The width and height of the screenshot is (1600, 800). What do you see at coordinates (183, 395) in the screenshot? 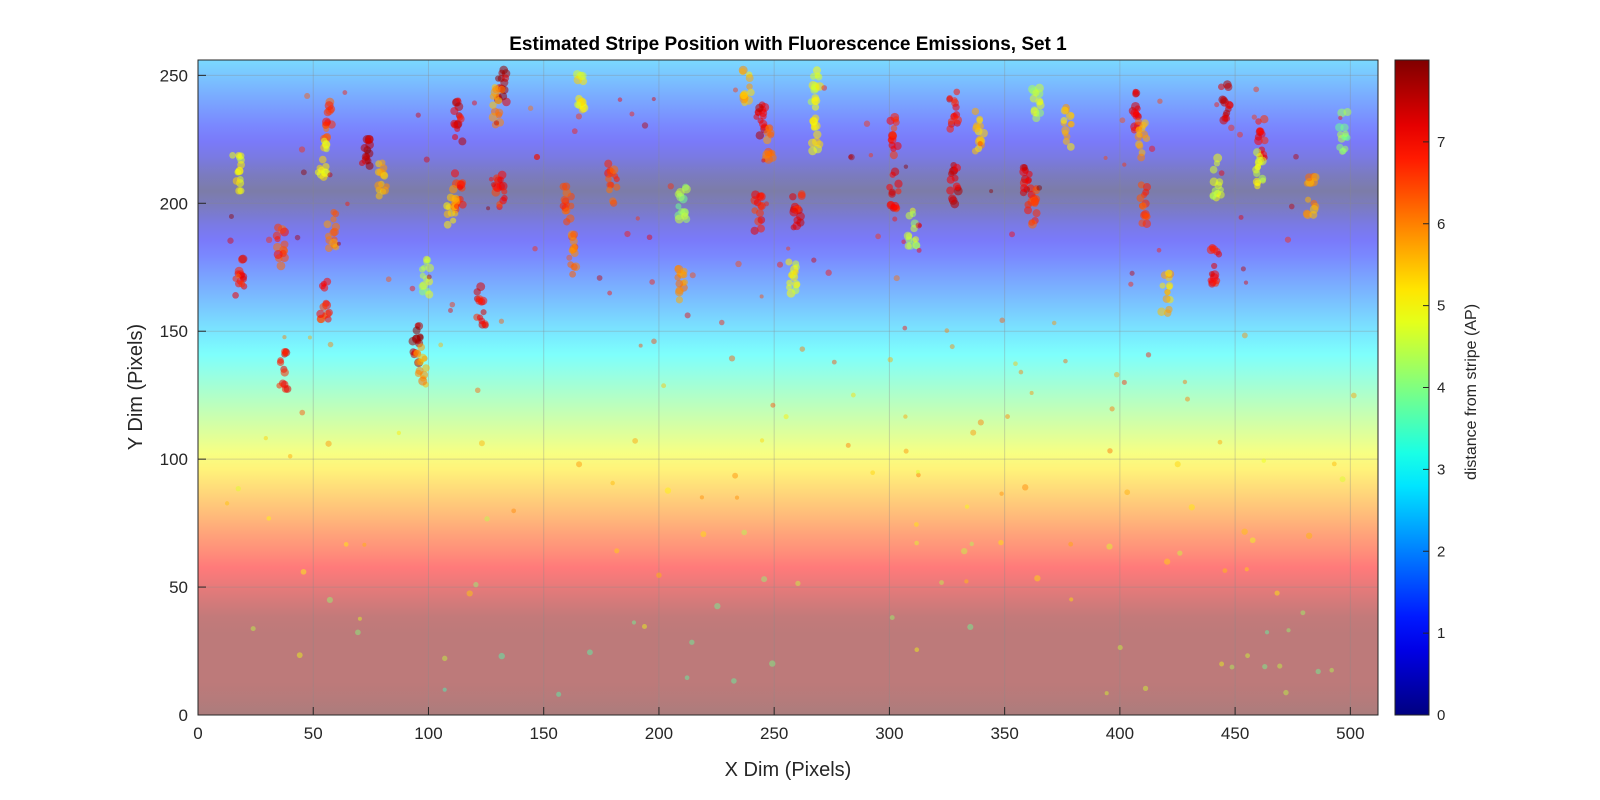
I see `y-axis: 0 50 100 150 200 250` at bounding box center [183, 395].